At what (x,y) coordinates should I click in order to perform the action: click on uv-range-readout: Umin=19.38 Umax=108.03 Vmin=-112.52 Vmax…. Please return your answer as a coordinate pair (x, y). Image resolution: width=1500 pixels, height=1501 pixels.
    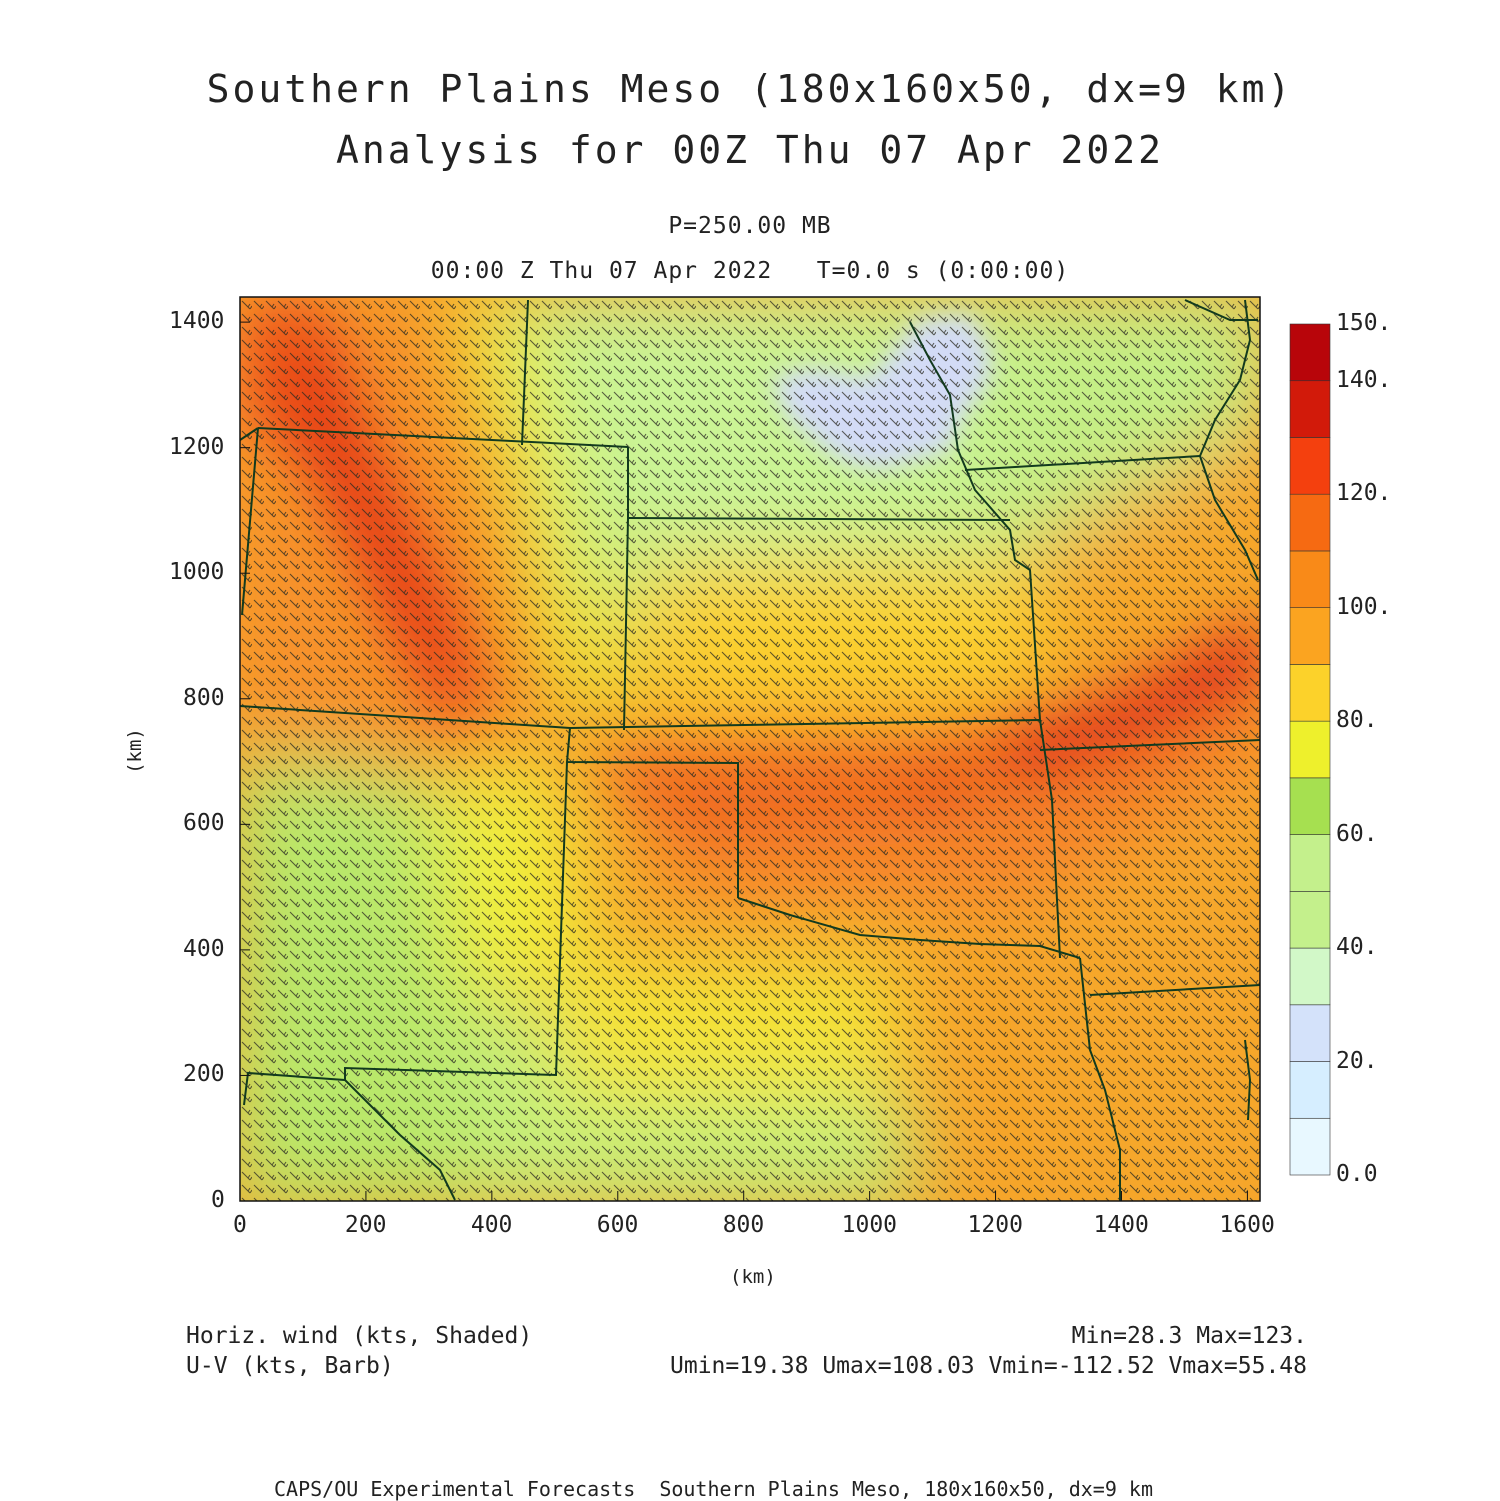
    Looking at the image, I should click on (988, 1366).